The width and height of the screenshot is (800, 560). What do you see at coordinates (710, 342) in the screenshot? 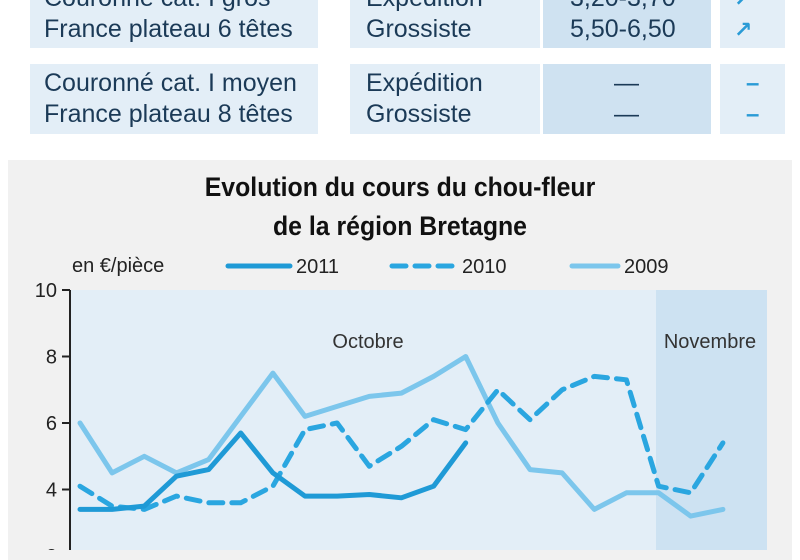
I see `period-label-november: Novembre` at bounding box center [710, 342].